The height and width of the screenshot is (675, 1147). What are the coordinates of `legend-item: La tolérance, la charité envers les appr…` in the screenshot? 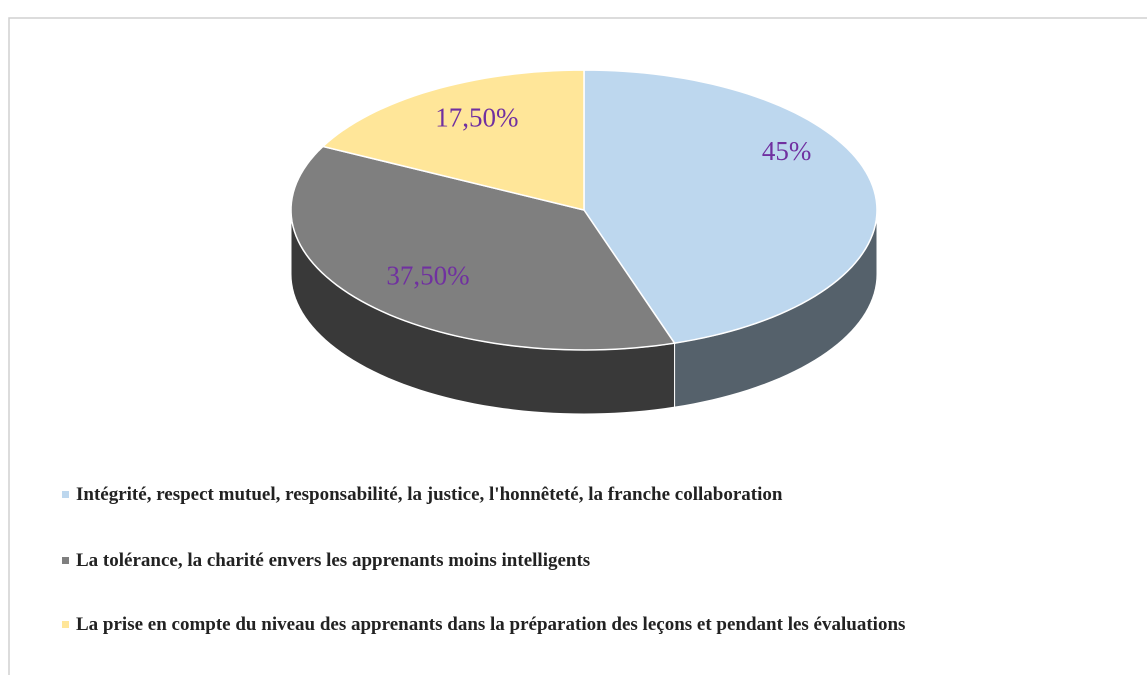 It's located at (594, 561).